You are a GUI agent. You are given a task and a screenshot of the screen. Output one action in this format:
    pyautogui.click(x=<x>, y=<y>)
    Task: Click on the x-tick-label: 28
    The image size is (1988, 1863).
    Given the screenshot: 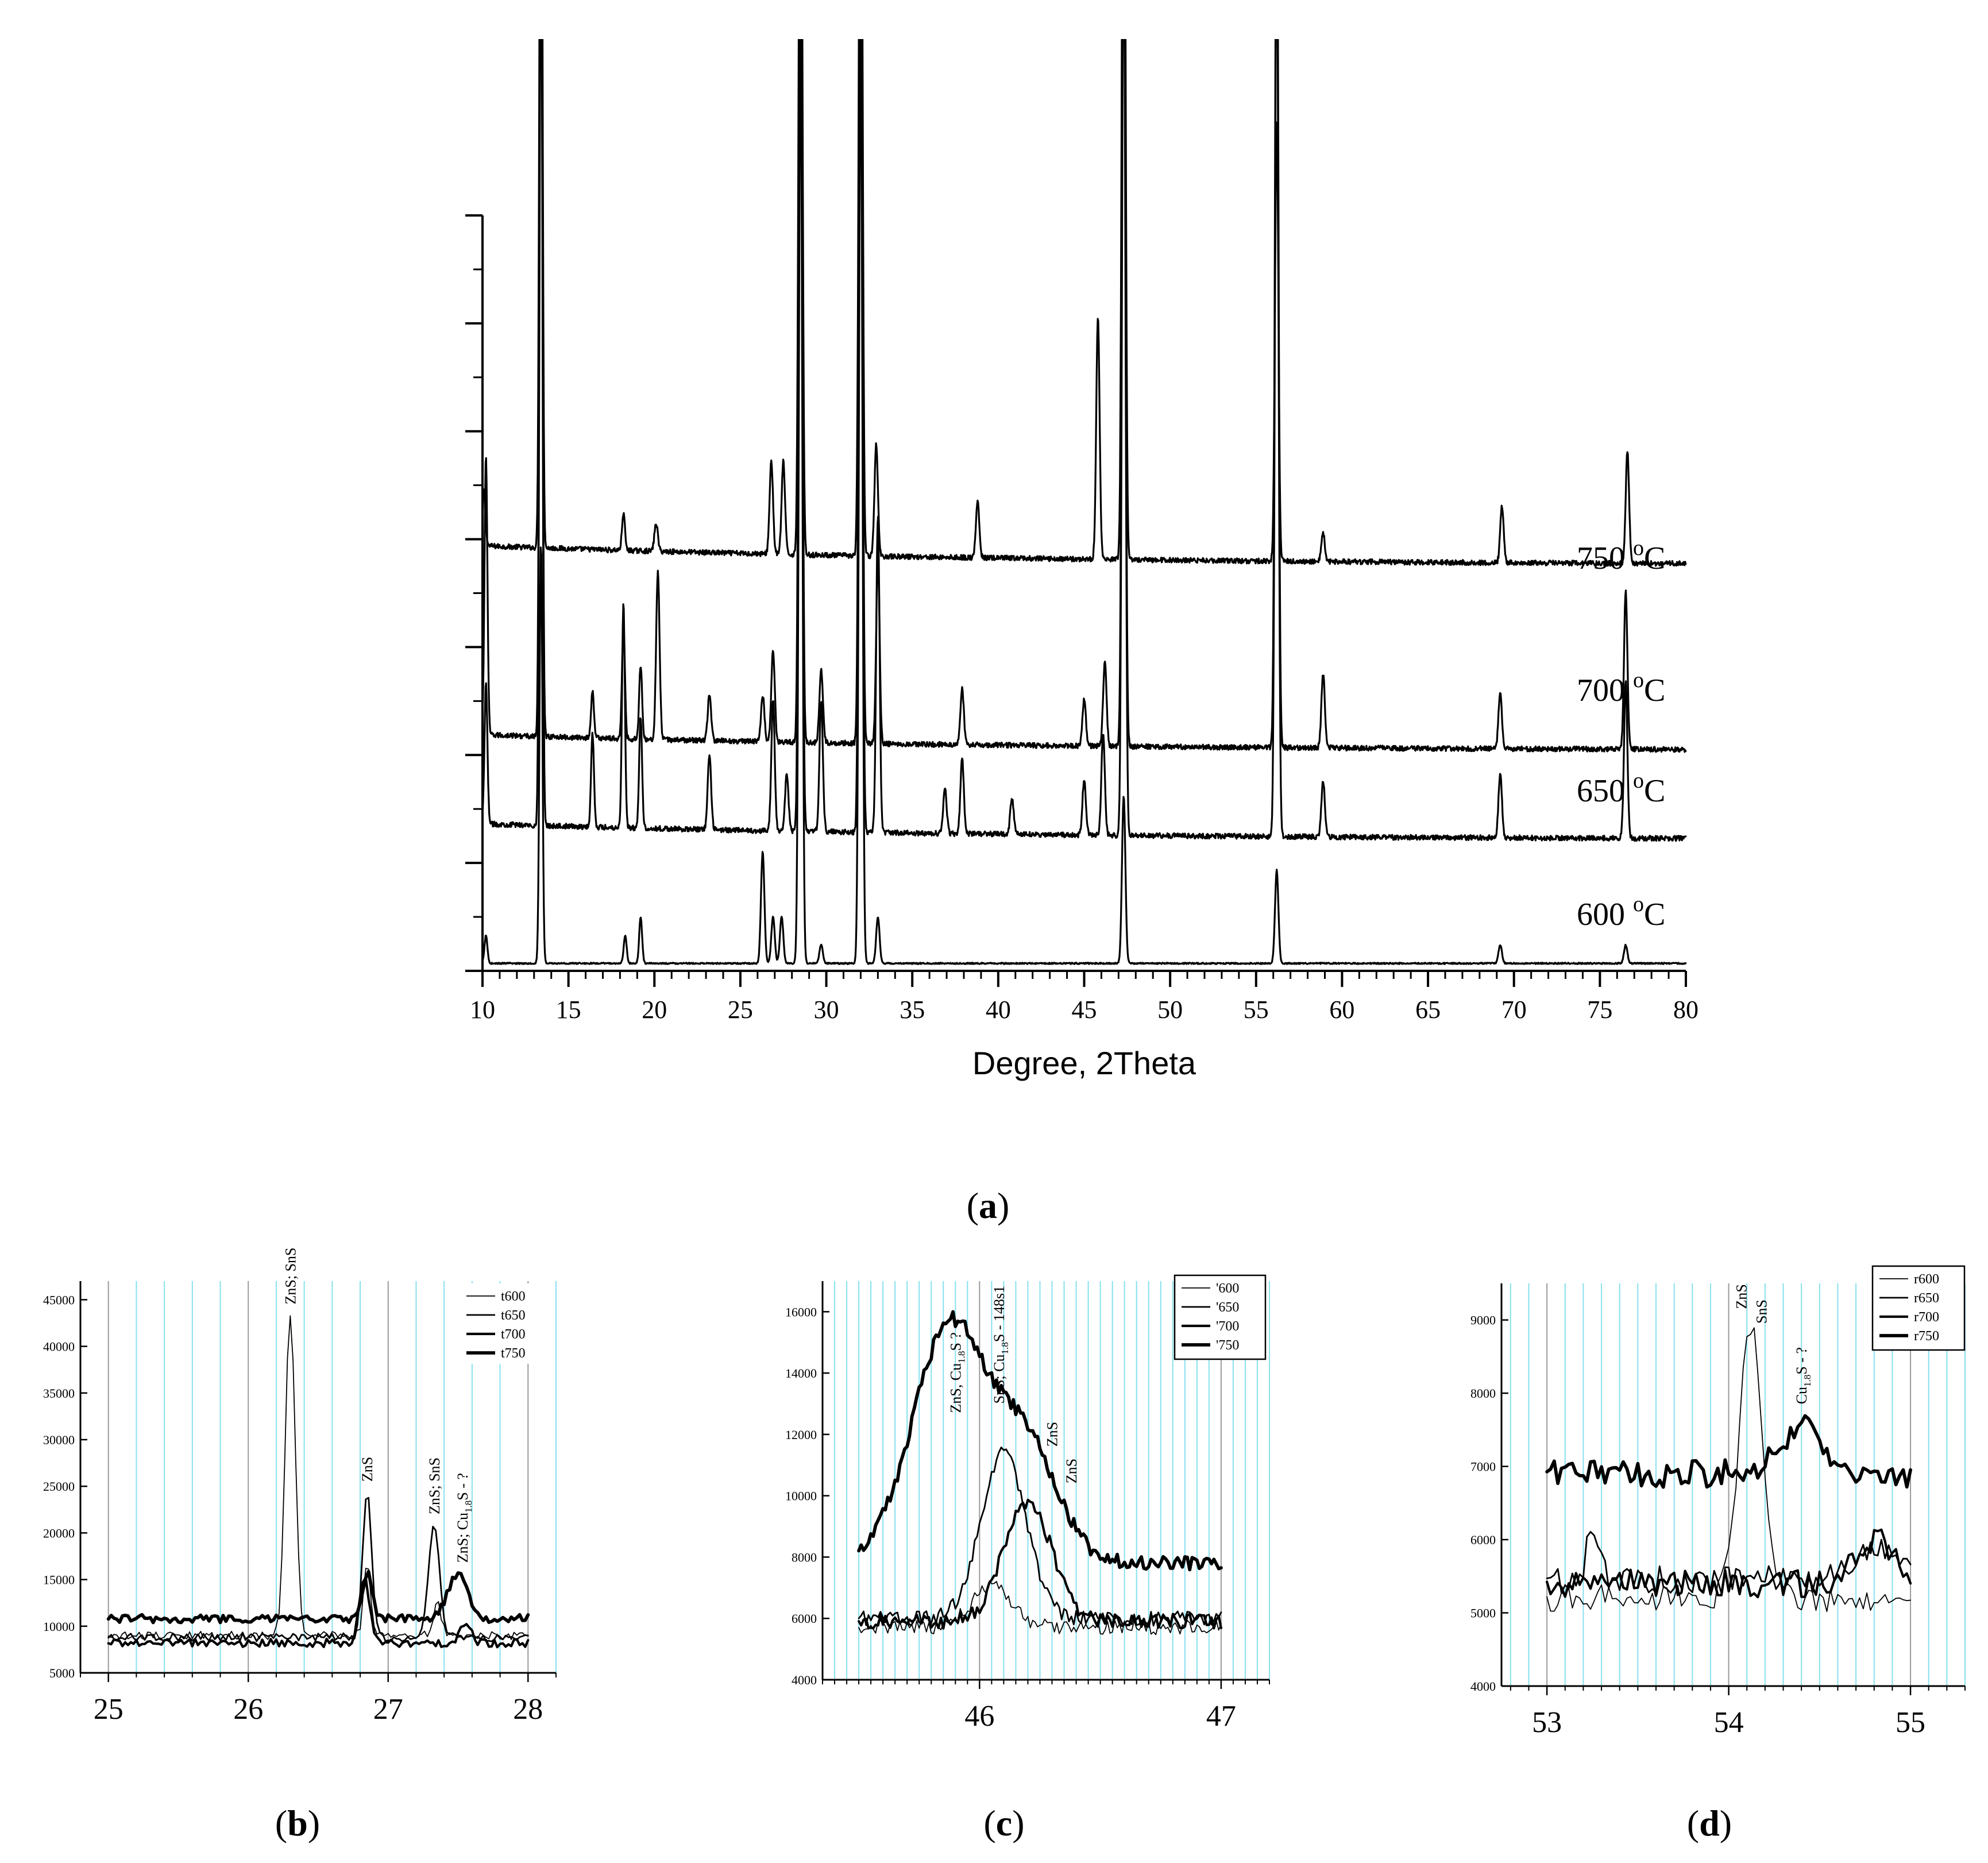 What is the action you would take?
    pyautogui.click(x=528, y=1709)
    